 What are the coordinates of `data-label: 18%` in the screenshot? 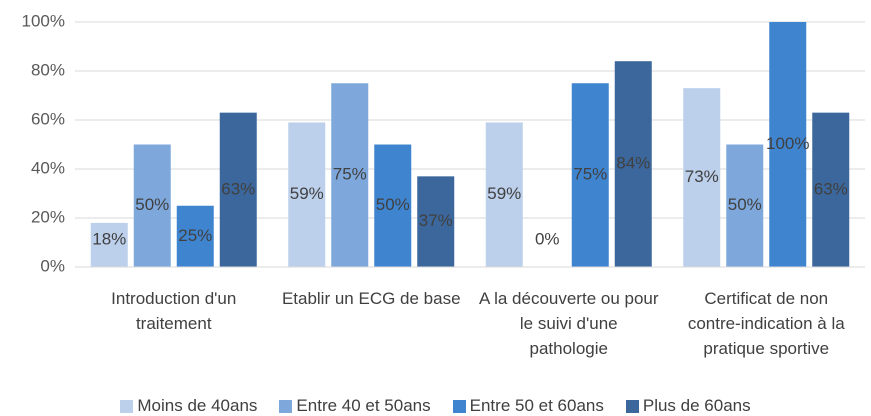 It's located at (109, 238).